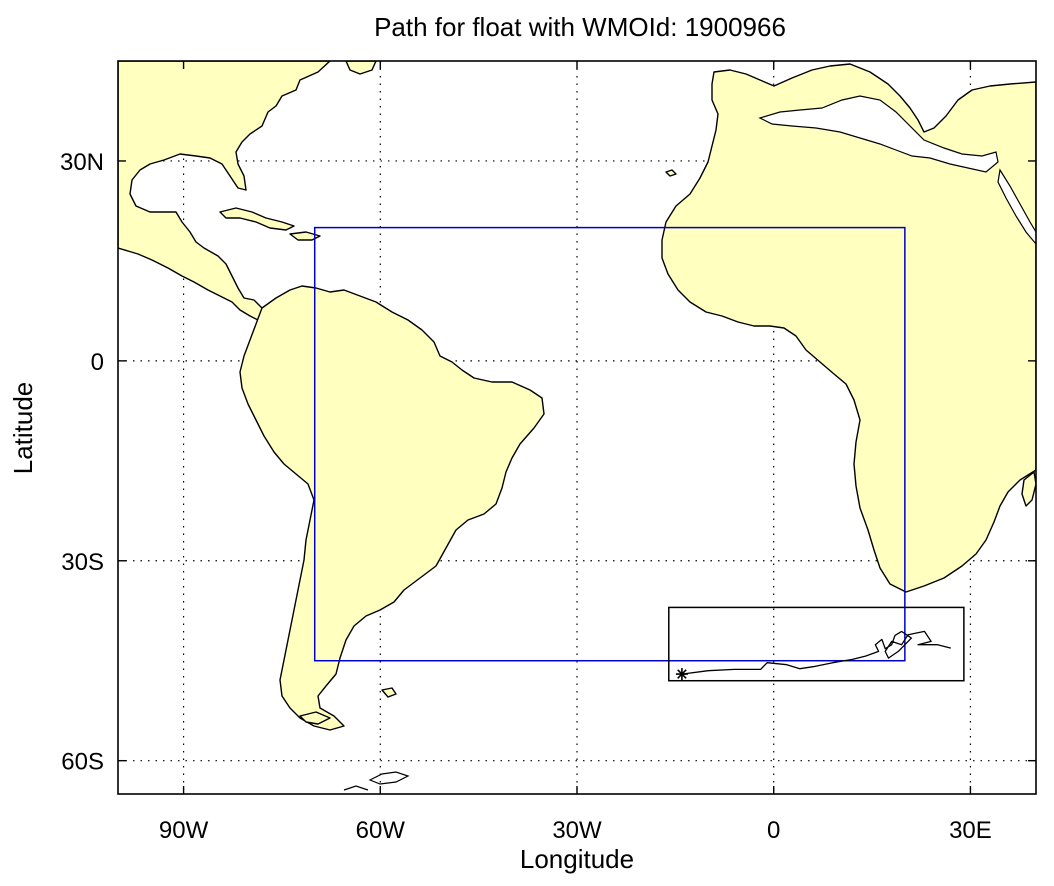  Describe the element at coordinates (878, 134) in the screenshot. I see `mediterranean-sea` at that location.